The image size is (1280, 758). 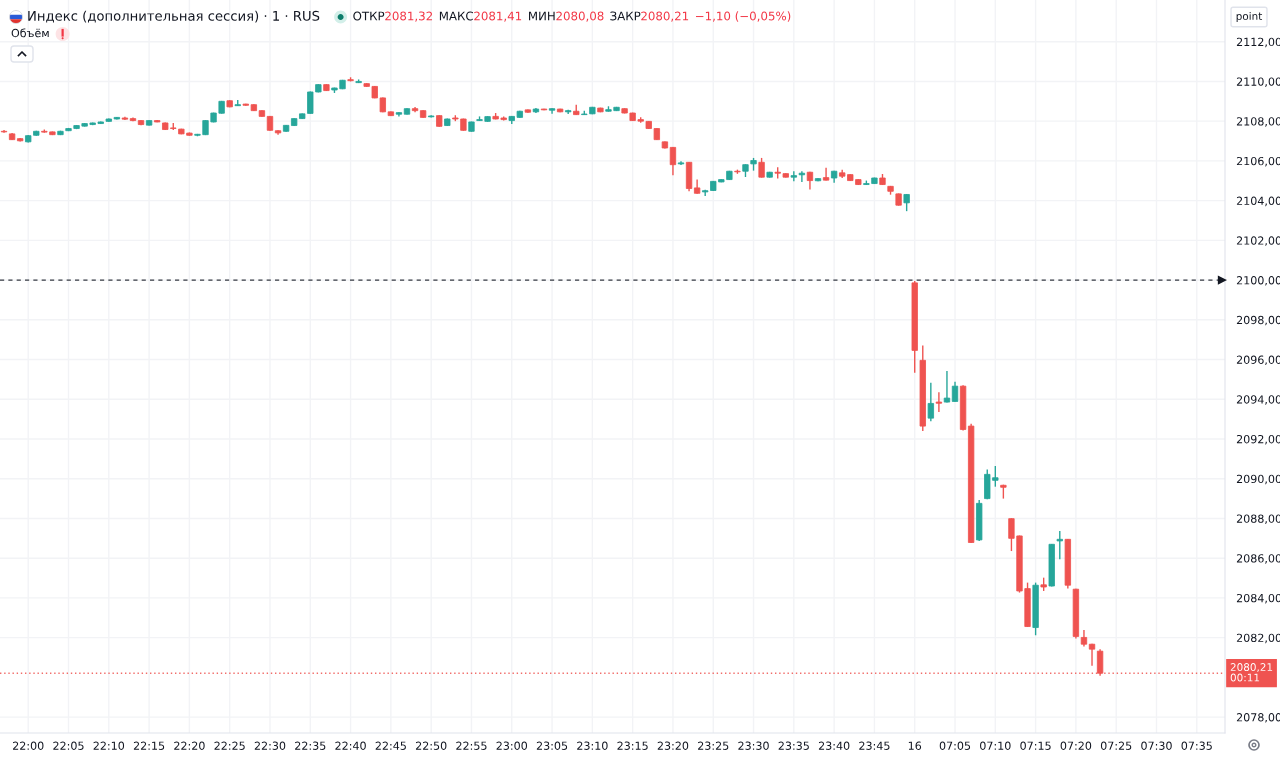 What do you see at coordinates (793, 745) in the screenshot?
I see `x-tick-label: 23:35` at bounding box center [793, 745].